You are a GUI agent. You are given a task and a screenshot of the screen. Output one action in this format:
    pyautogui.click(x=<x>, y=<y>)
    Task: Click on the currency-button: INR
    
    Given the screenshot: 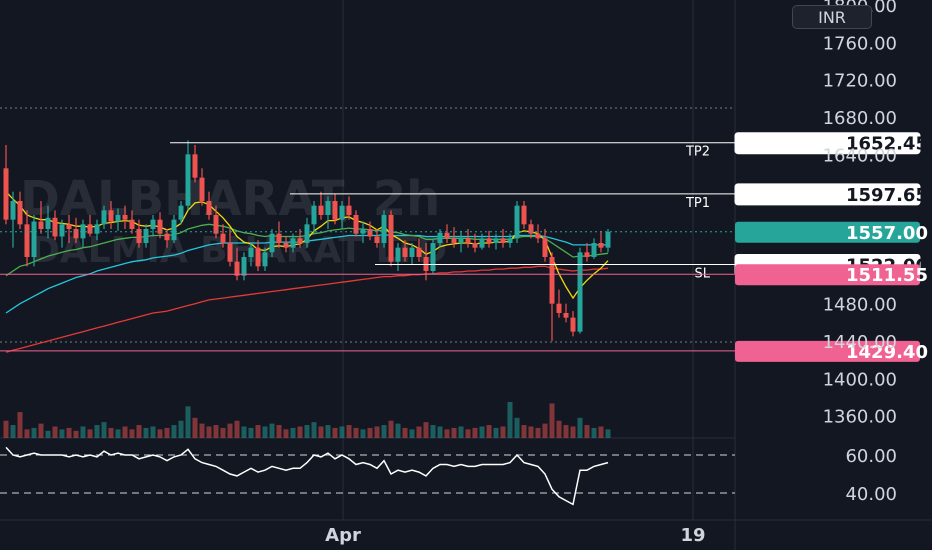 What is the action you would take?
    pyautogui.click(x=832, y=17)
    